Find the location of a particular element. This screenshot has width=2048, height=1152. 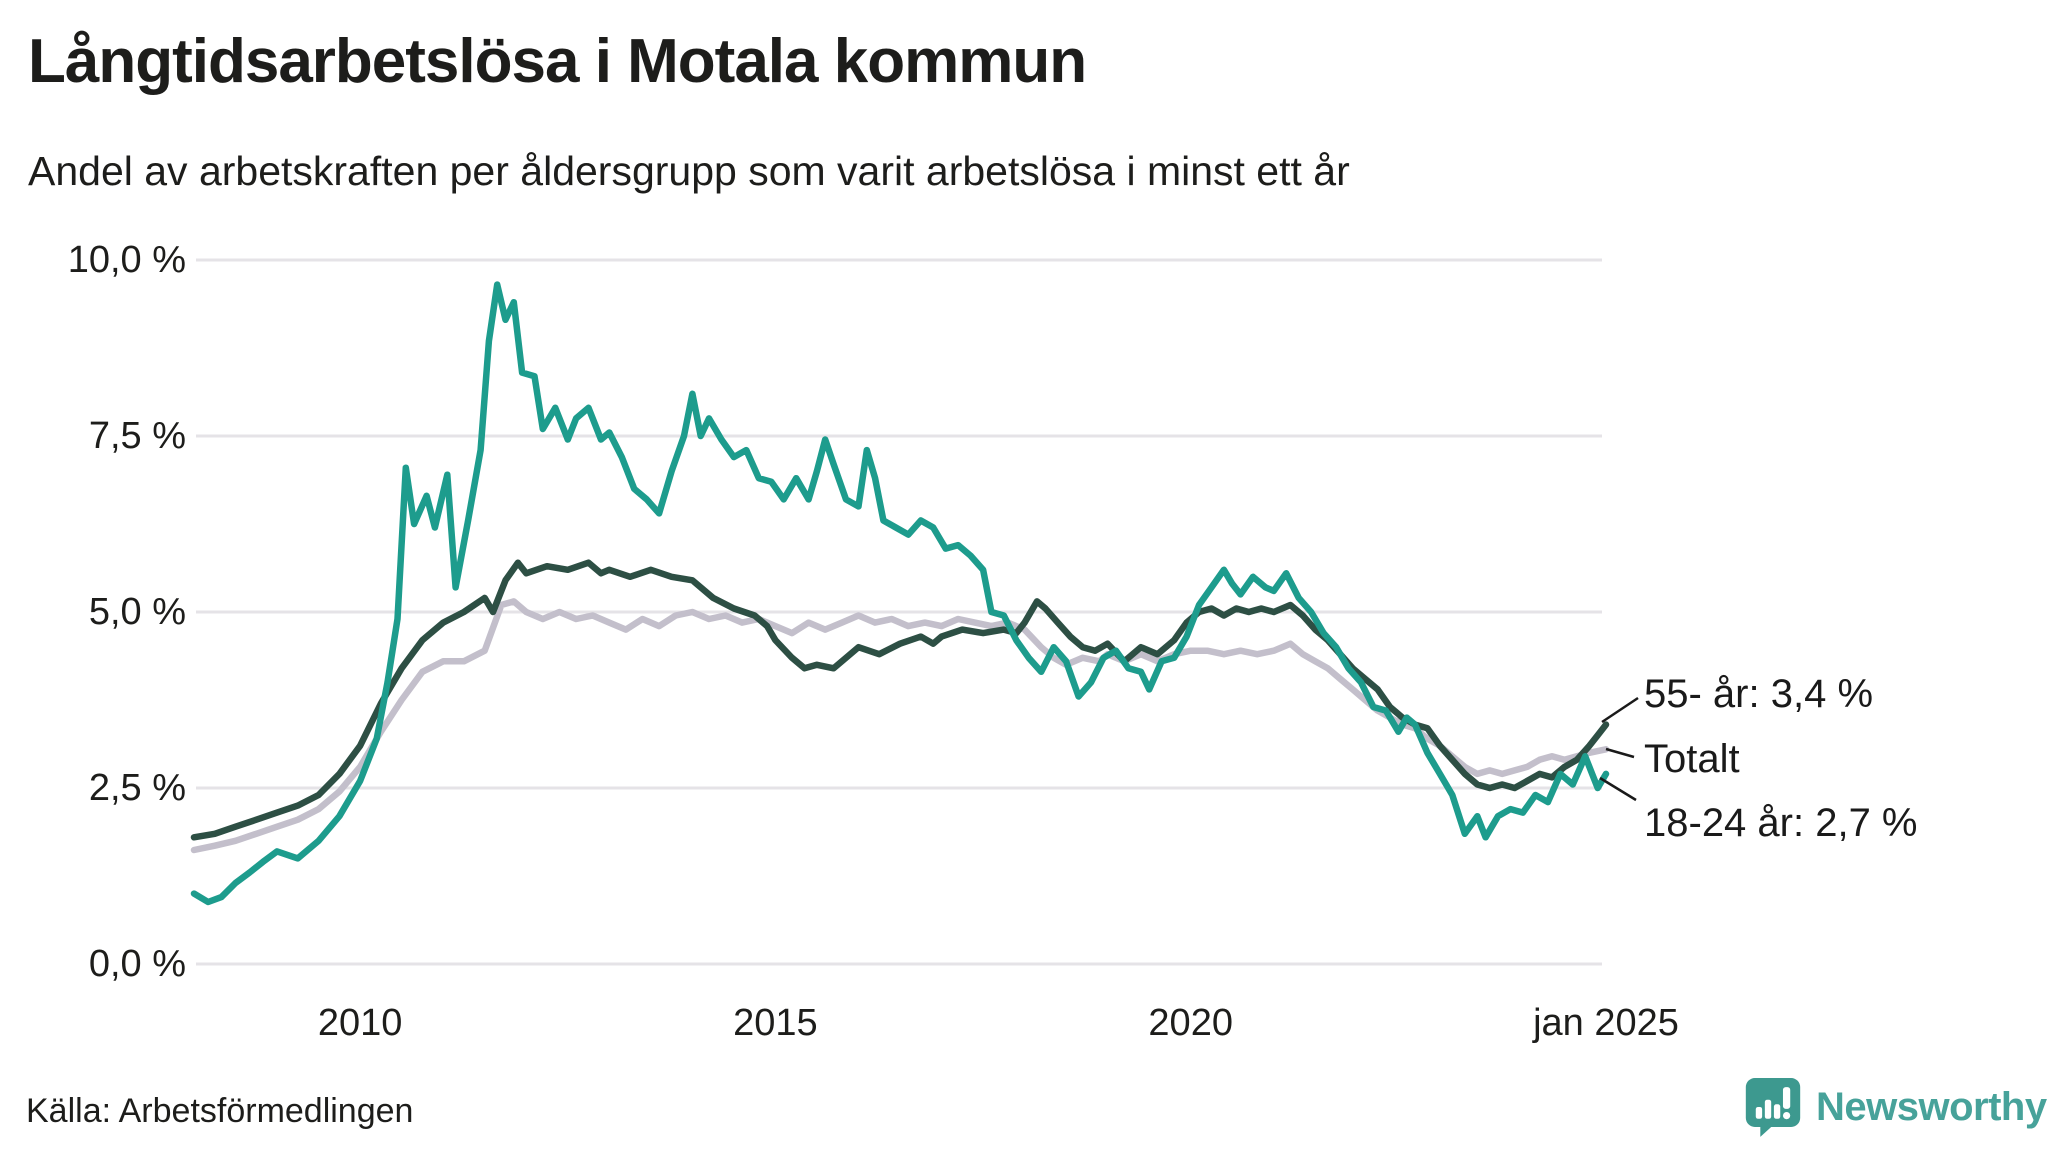

x-axis-tick-label: 2010 is located at coordinates (360, 1023).